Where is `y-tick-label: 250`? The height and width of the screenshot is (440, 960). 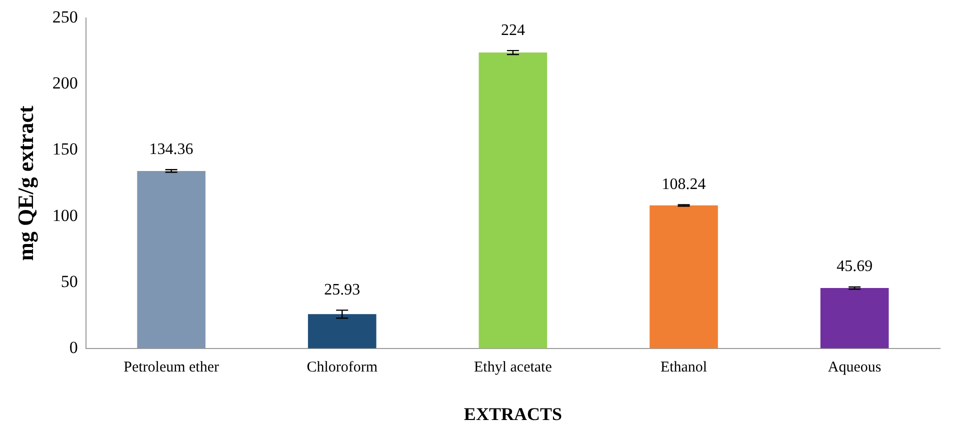 y-tick-label: 250 is located at coordinates (65, 17).